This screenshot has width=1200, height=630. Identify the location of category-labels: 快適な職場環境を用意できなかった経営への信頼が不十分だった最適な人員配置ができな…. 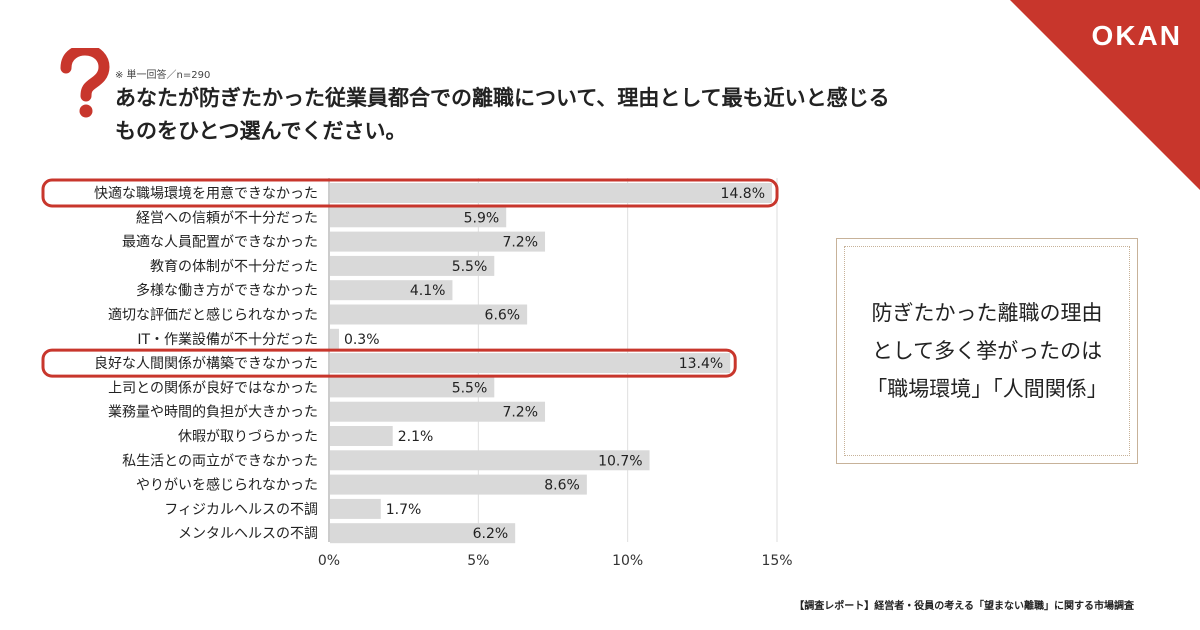
(206, 363).